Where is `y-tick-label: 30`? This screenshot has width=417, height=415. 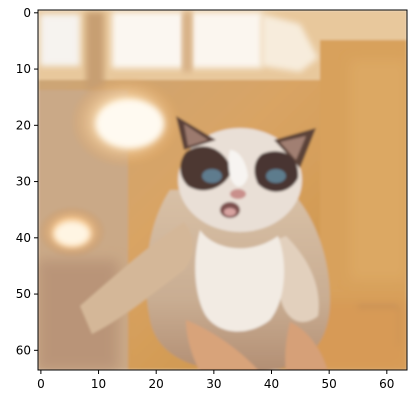
y-tick-label: 30 is located at coordinates (23, 182).